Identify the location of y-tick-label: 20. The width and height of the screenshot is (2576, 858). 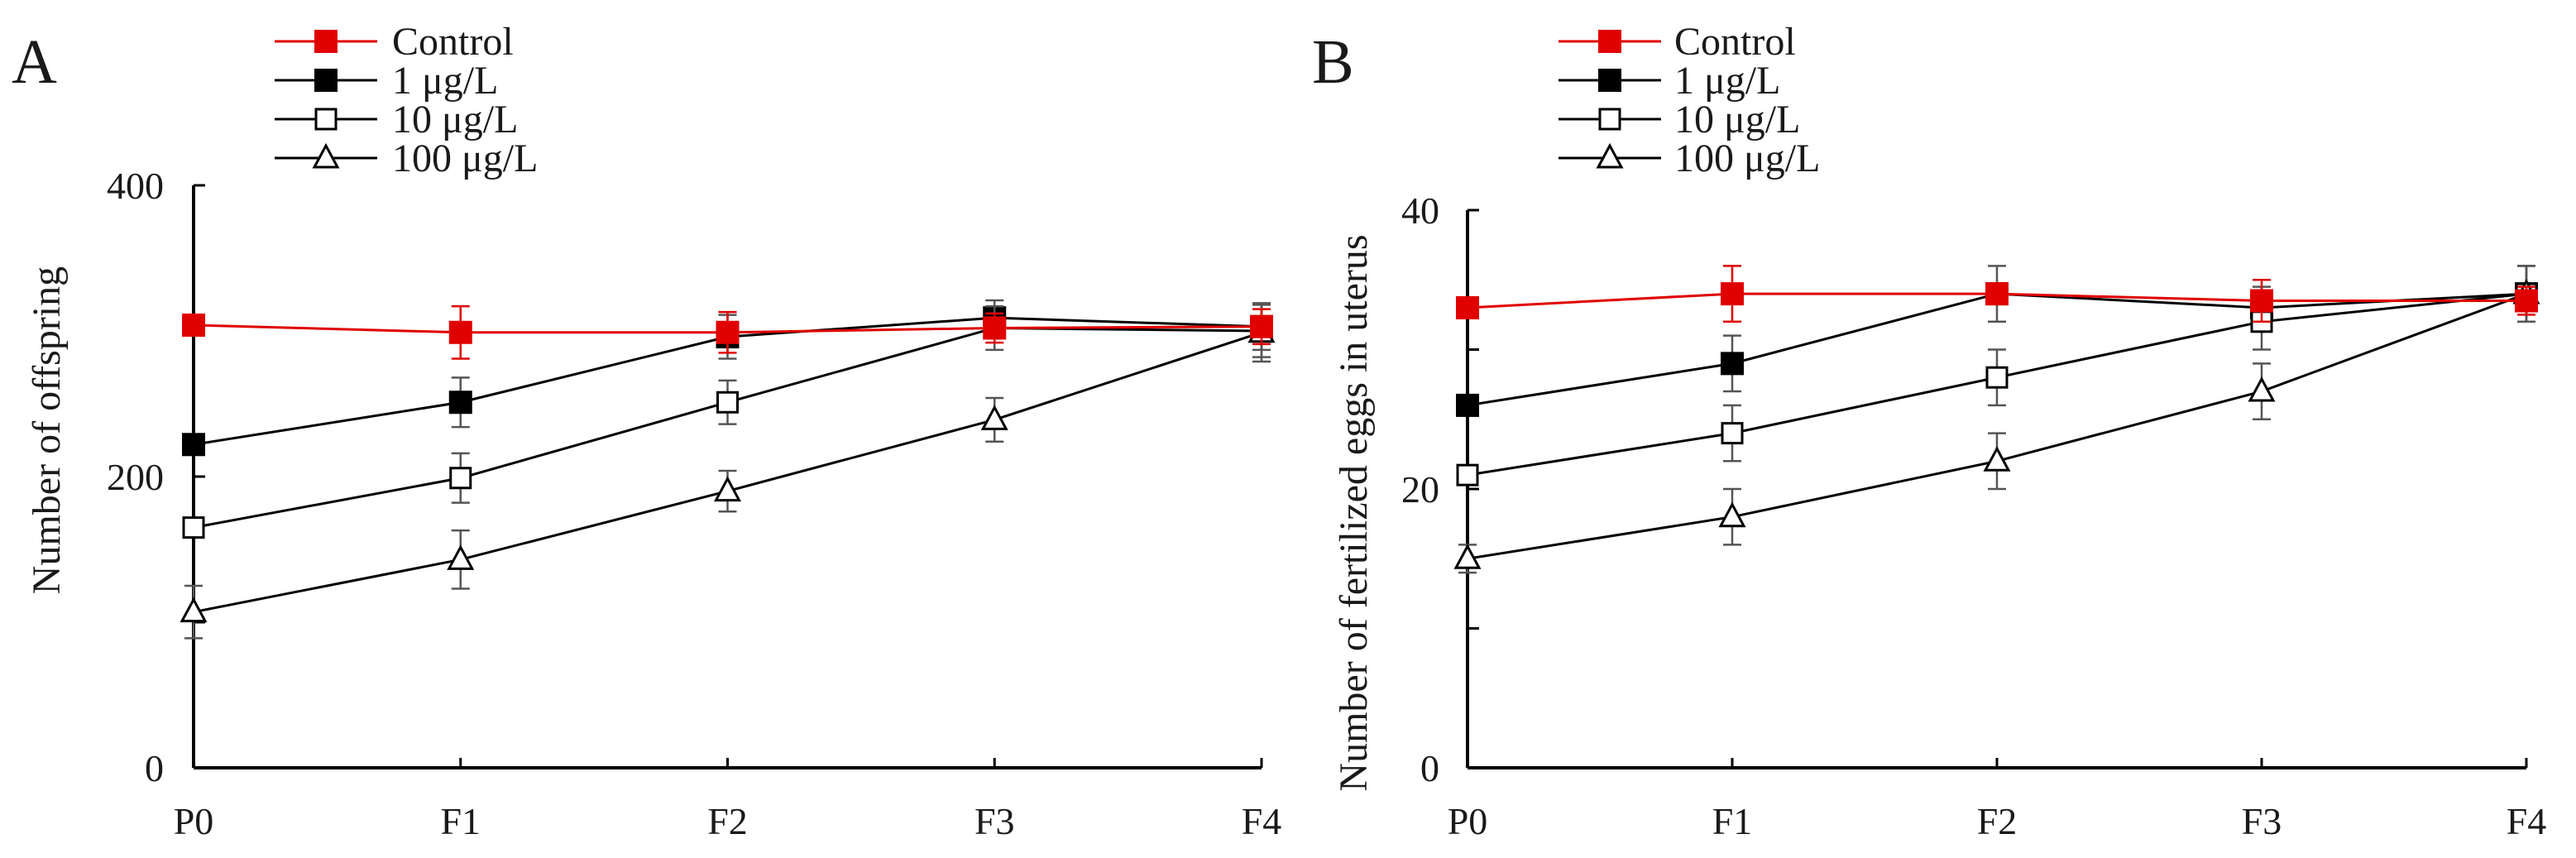
(1420, 489).